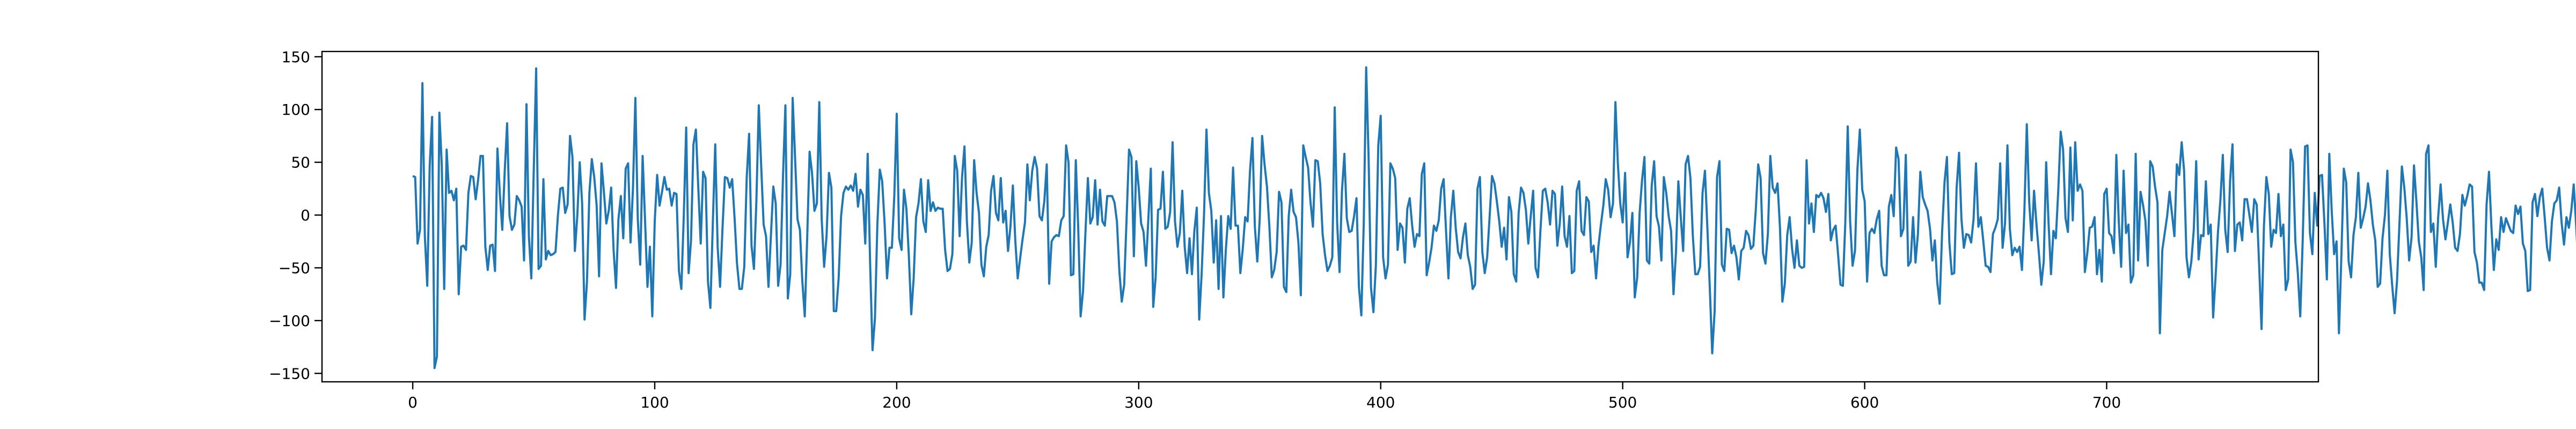  What do you see at coordinates (295, 215) in the screenshot?
I see `y-axis: −150 −100 −50 0 50 100 150` at bounding box center [295, 215].